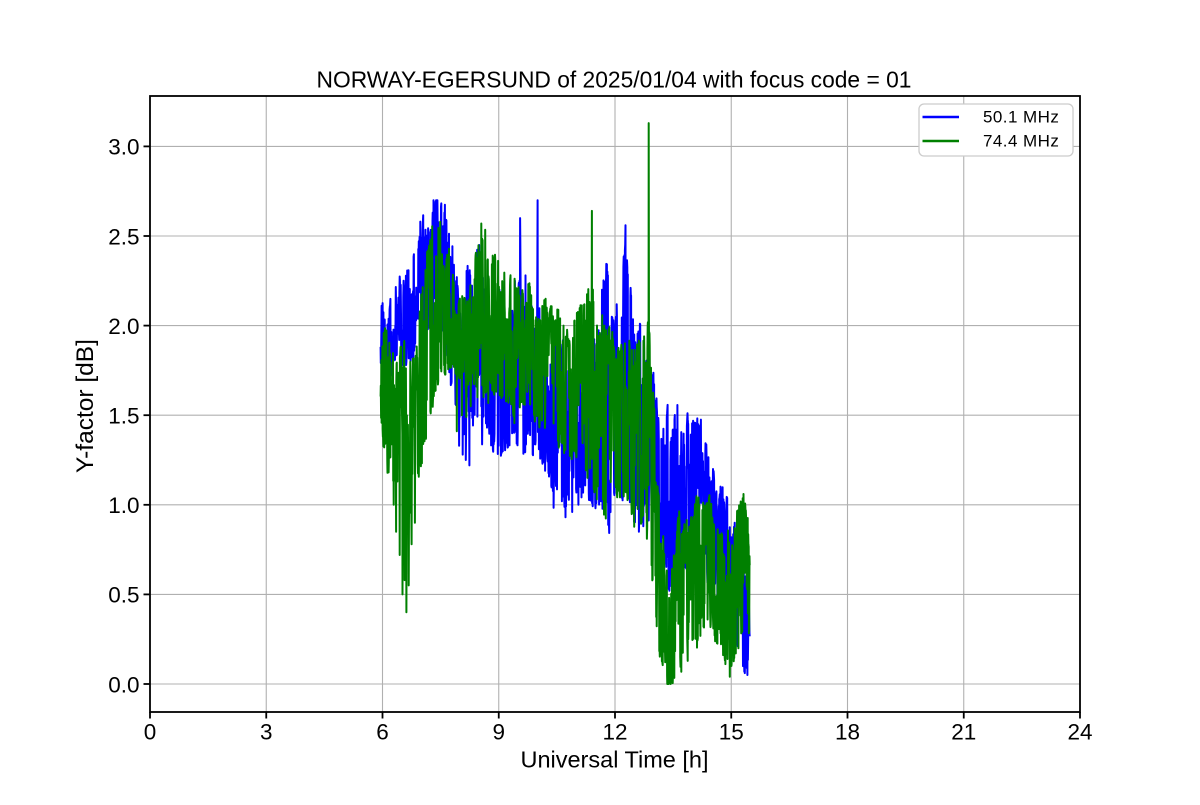  What do you see at coordinates (963, 732) in the screenshot?
I see `svg-text: 21` at bounding box center [963, 732].